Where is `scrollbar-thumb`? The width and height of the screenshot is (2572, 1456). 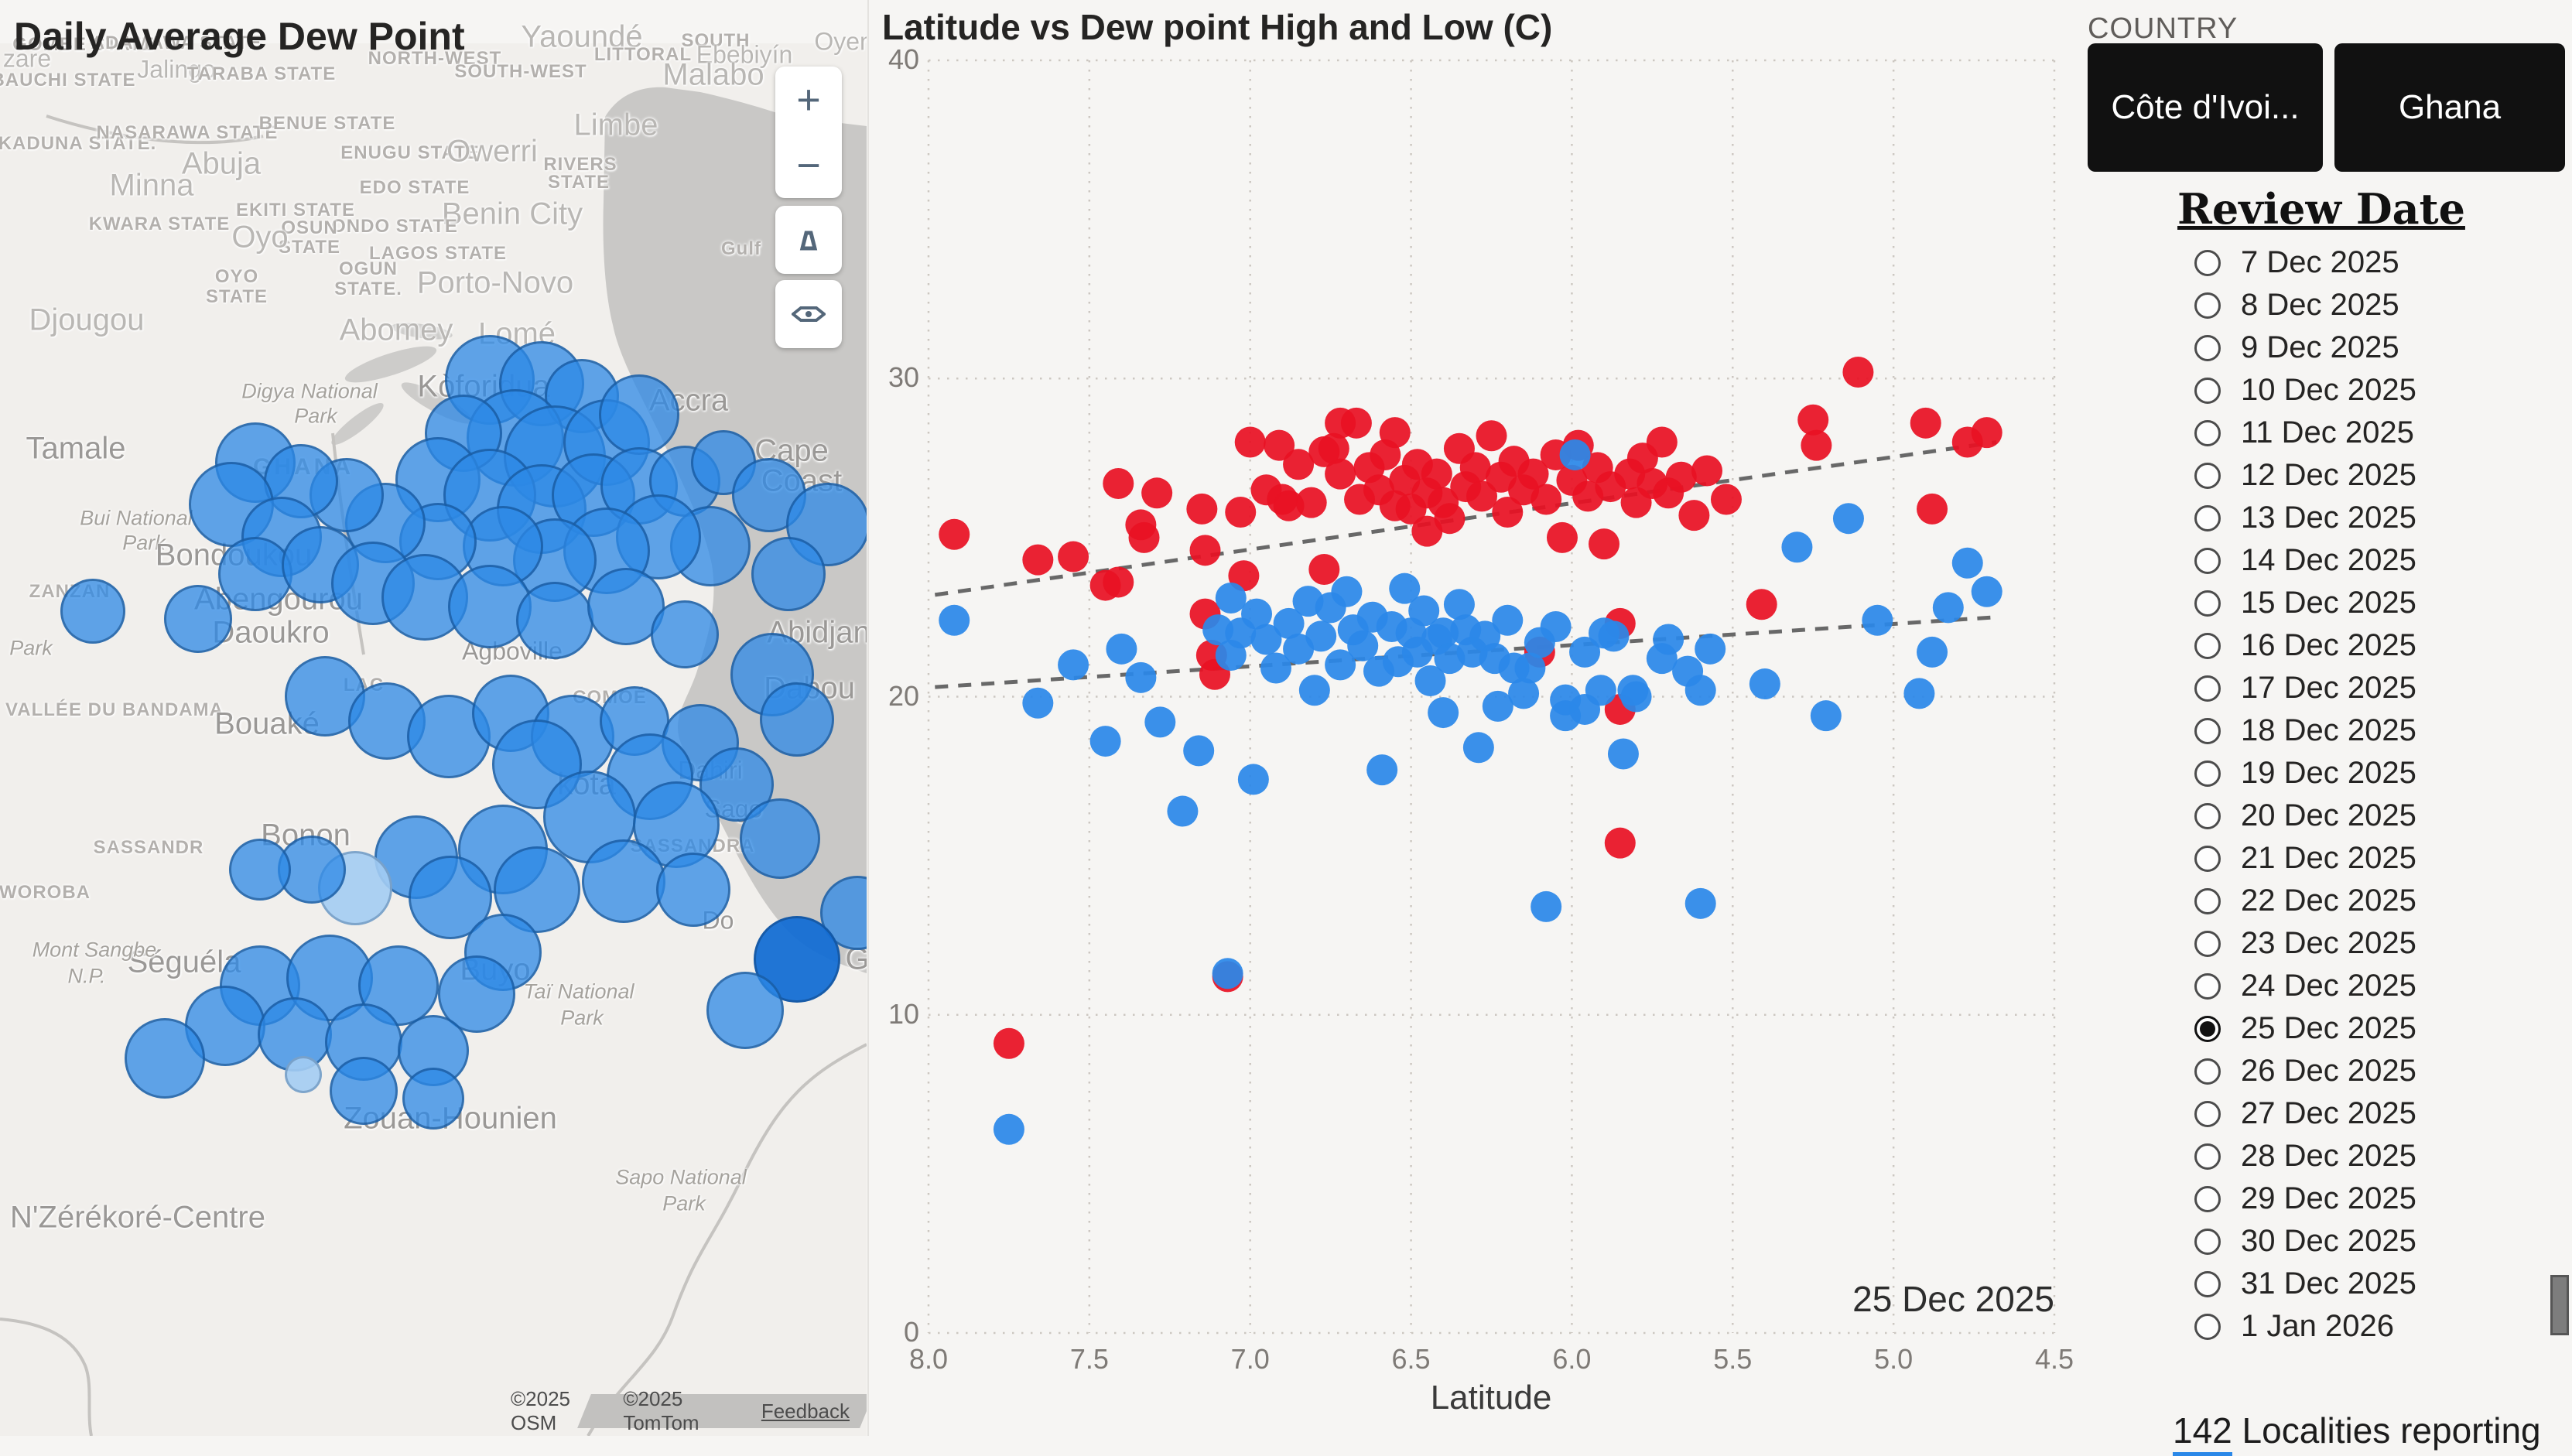
scrollbar-thumb is located at coordinates (2559, 1305).